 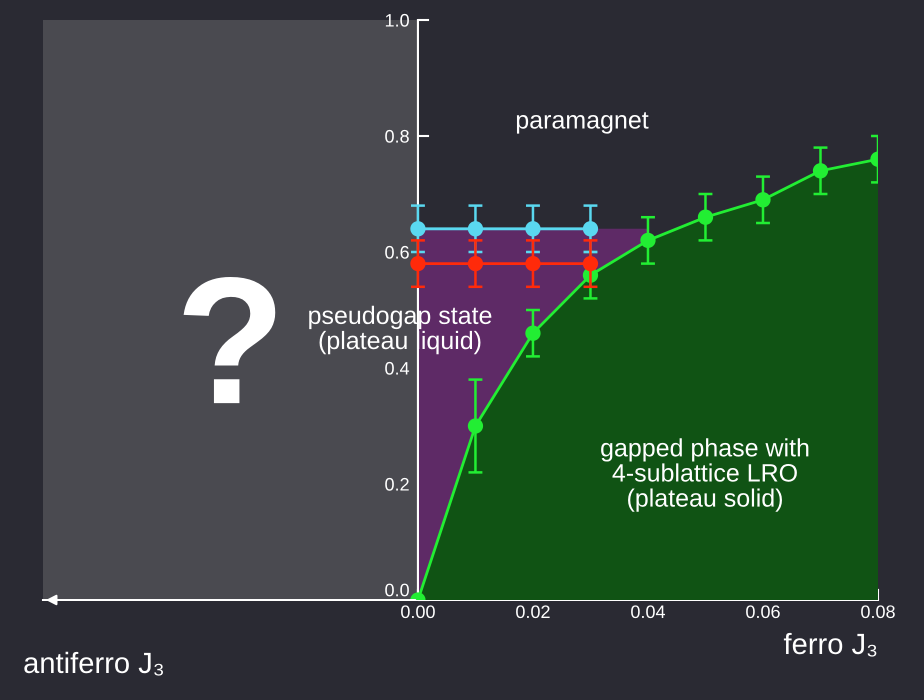 What do you see at coordinates (763, 611) in the screenshot?
I see `x-tick-label: 0.06` at bounding box center [763, 611].